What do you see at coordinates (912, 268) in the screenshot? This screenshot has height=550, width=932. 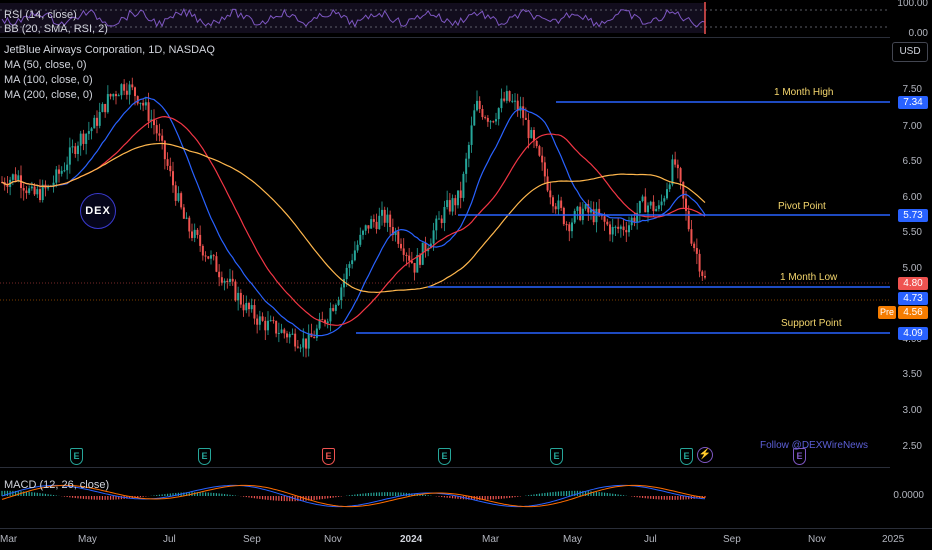 I see `y-tick: 5.00` at bounding box center [912, 268].